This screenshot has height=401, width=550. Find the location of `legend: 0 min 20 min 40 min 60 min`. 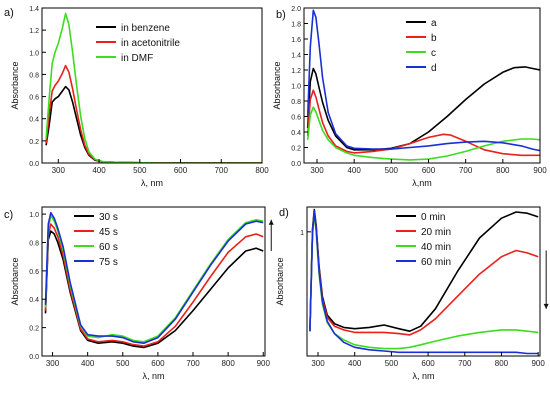

legend: 0 min 20 min 40 min 60 min is located at coordinates (423, 240).